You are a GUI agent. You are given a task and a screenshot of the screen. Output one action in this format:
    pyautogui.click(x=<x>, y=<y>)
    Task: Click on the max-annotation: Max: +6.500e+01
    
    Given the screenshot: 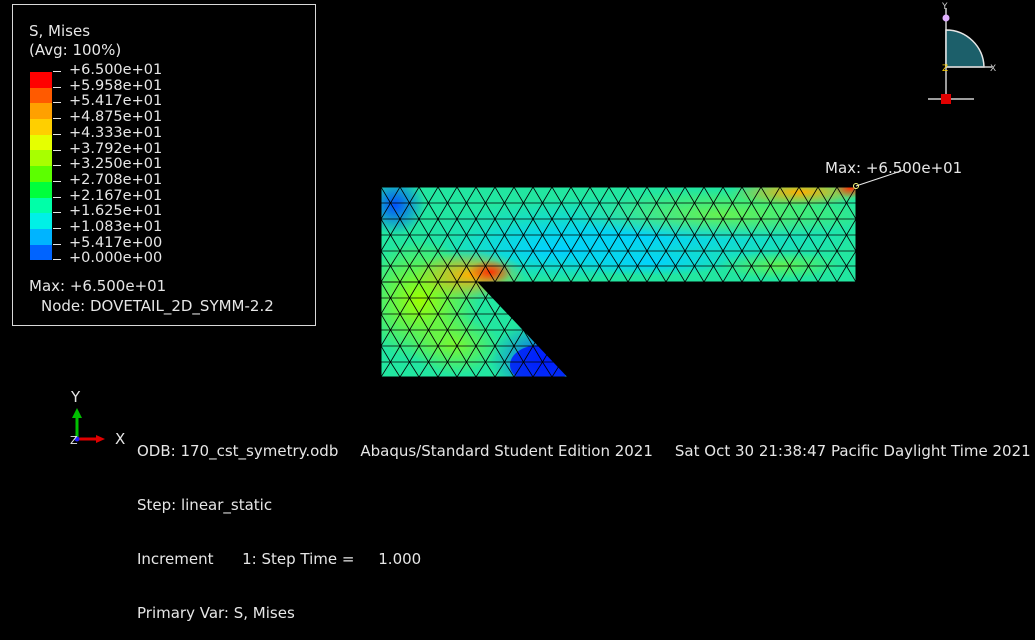 What is the action you would take?
    pyautogui.click(x=894, y=168)
    